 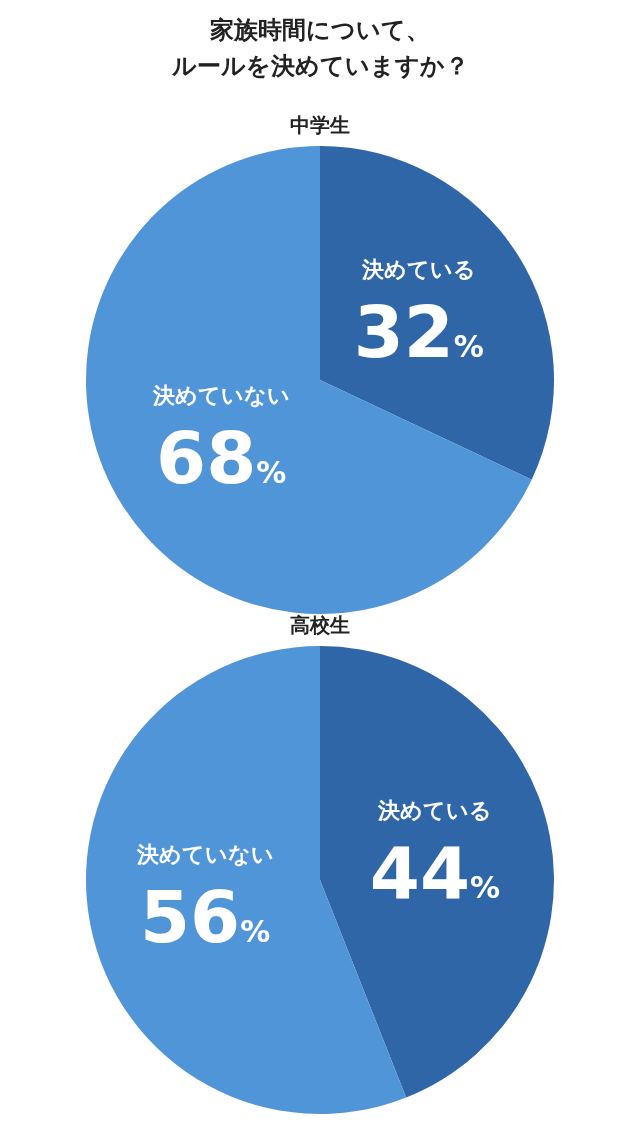 What do you see at coordinates (320, 125) in the screenshot?
I see `chart-subtitle: 中学生` at bounding box center [320, 125].